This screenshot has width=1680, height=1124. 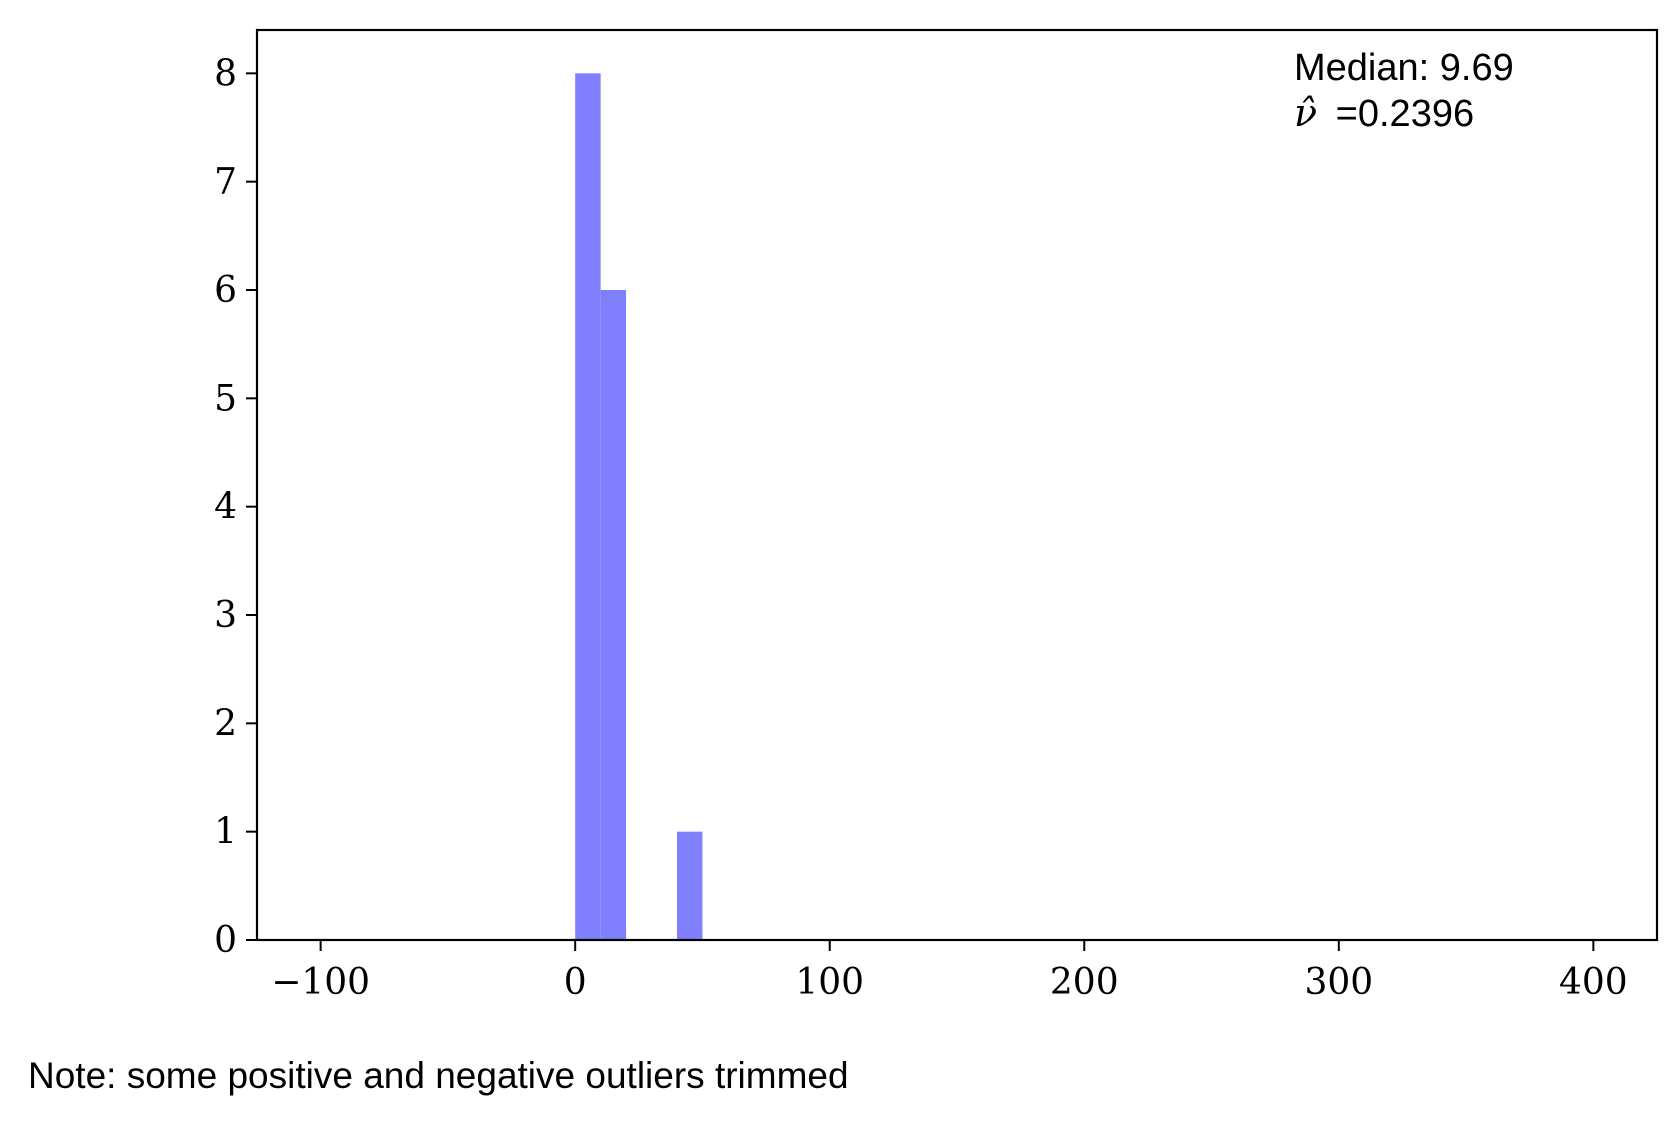 I want to click on y-tick-label: 6, so click(x=225, y=290).